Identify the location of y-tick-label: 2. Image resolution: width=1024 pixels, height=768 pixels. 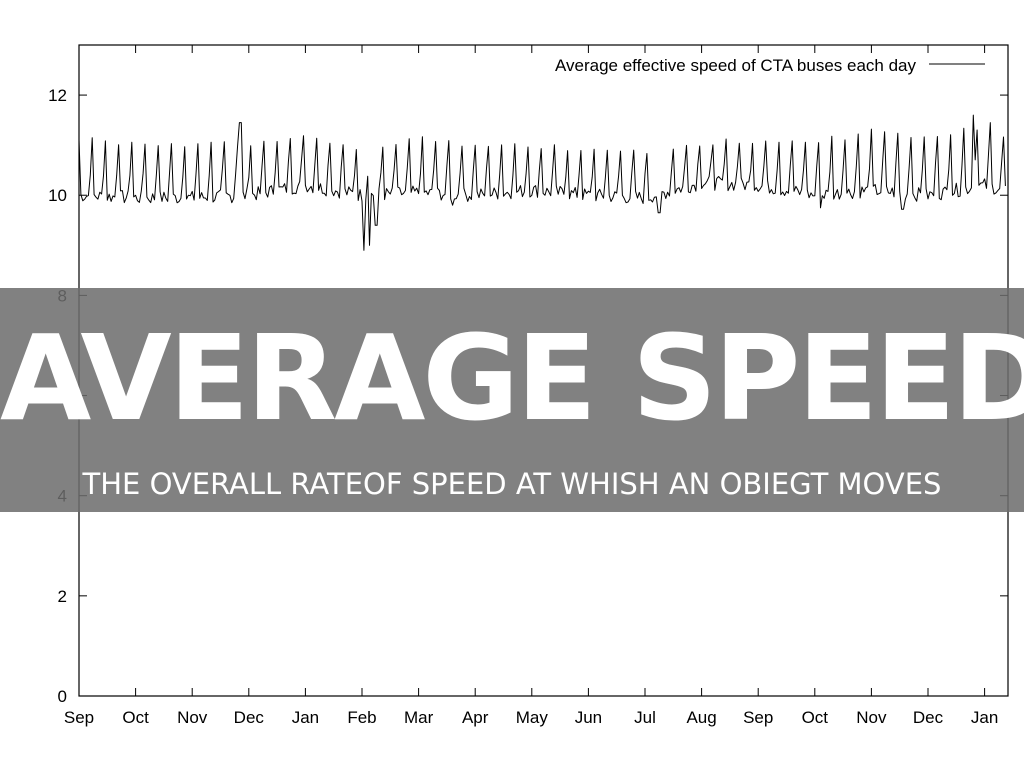
(62, 596).